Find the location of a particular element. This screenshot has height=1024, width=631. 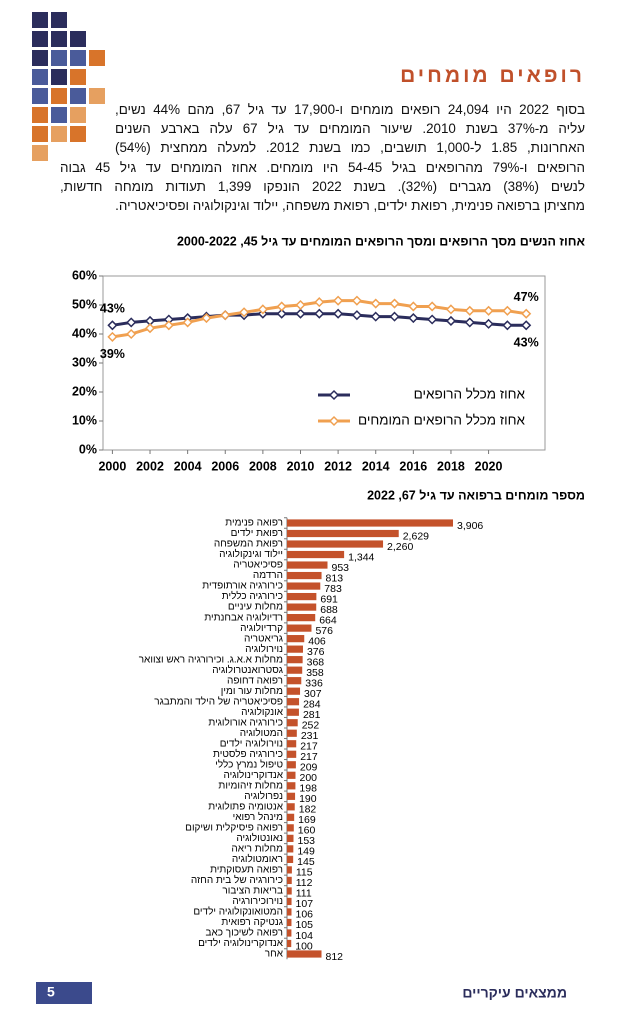

category-label: רפואה דחופה is located at coordinates (255, 680).